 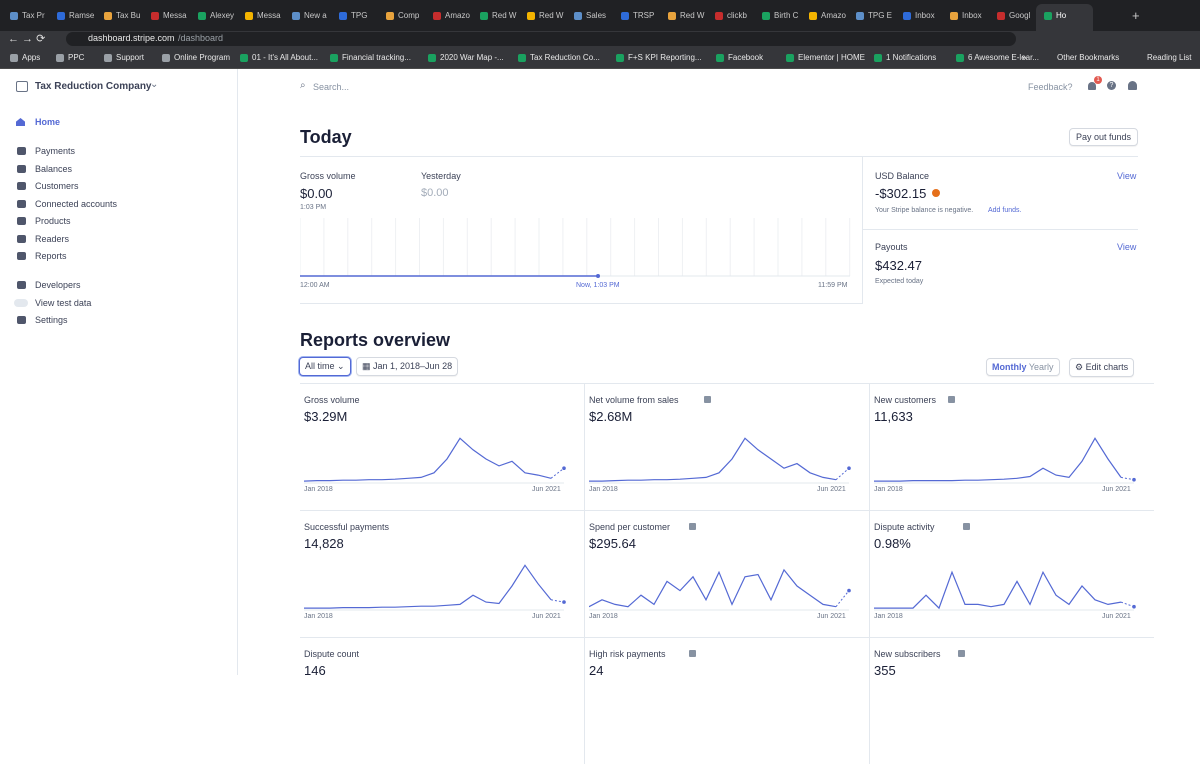 I want to click on url-field, so click(x=541, y=39).